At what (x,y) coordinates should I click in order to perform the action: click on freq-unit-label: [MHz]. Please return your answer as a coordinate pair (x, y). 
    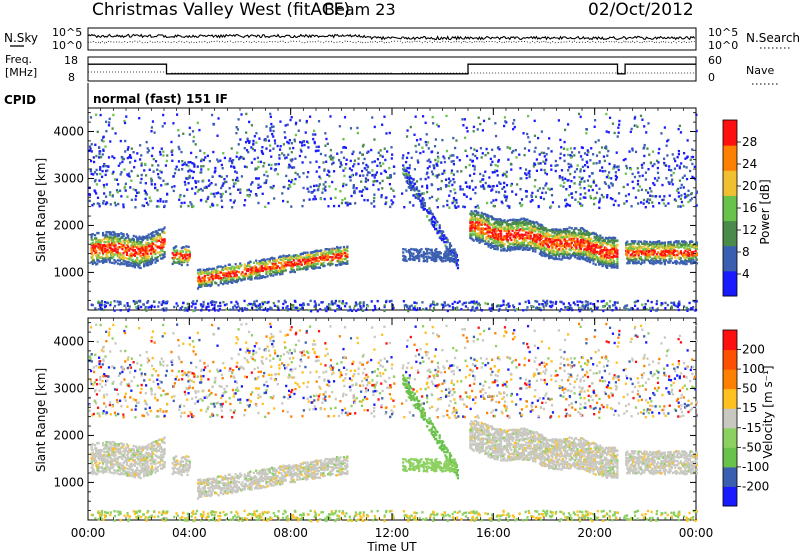
    Looking at the image, I should click on (21, 72).